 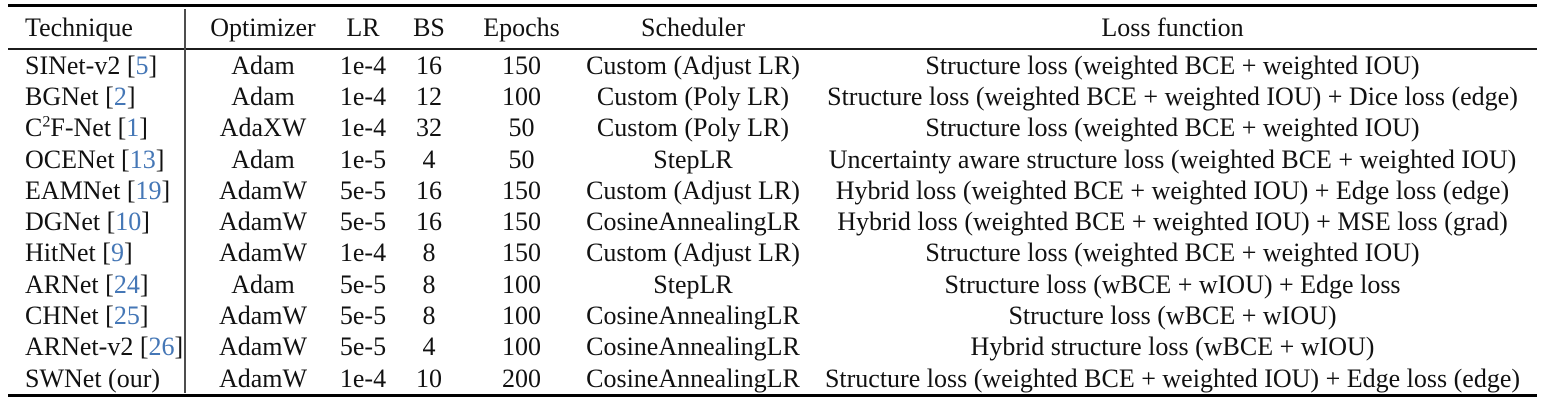 I want to click on technique-cell: EAMNet [19], so click(x=98, y=190).